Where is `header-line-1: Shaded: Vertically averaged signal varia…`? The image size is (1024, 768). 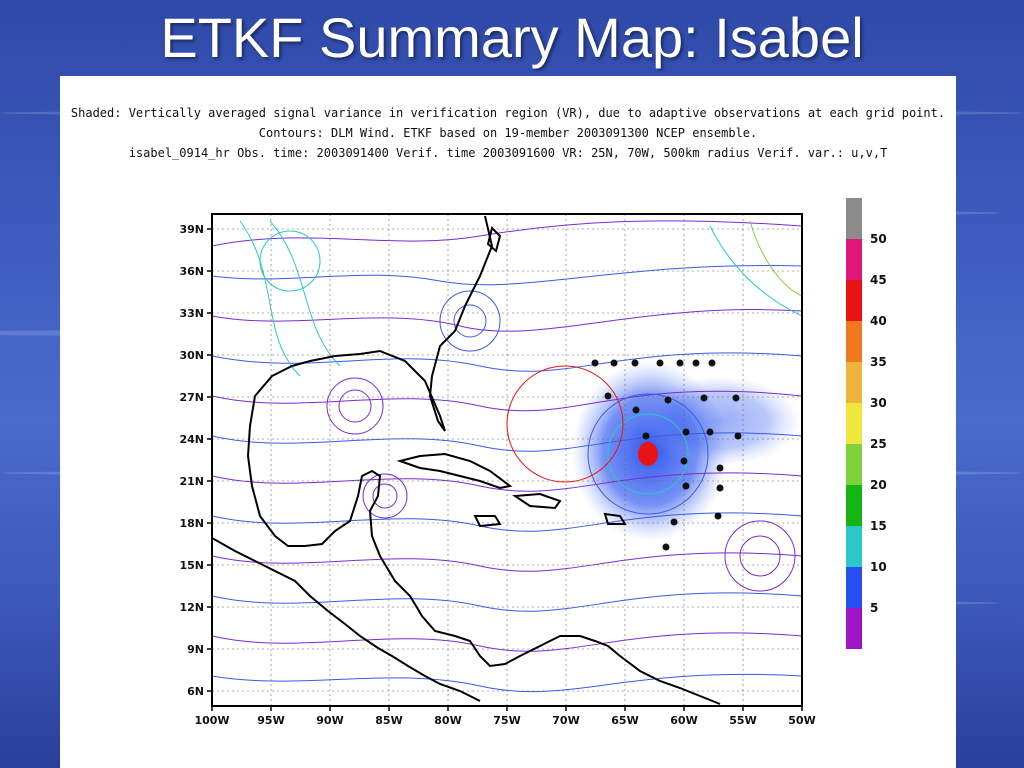 header-line-1: Shaded: Vertically averaged signal varia… is located at coordinates (508, 113).